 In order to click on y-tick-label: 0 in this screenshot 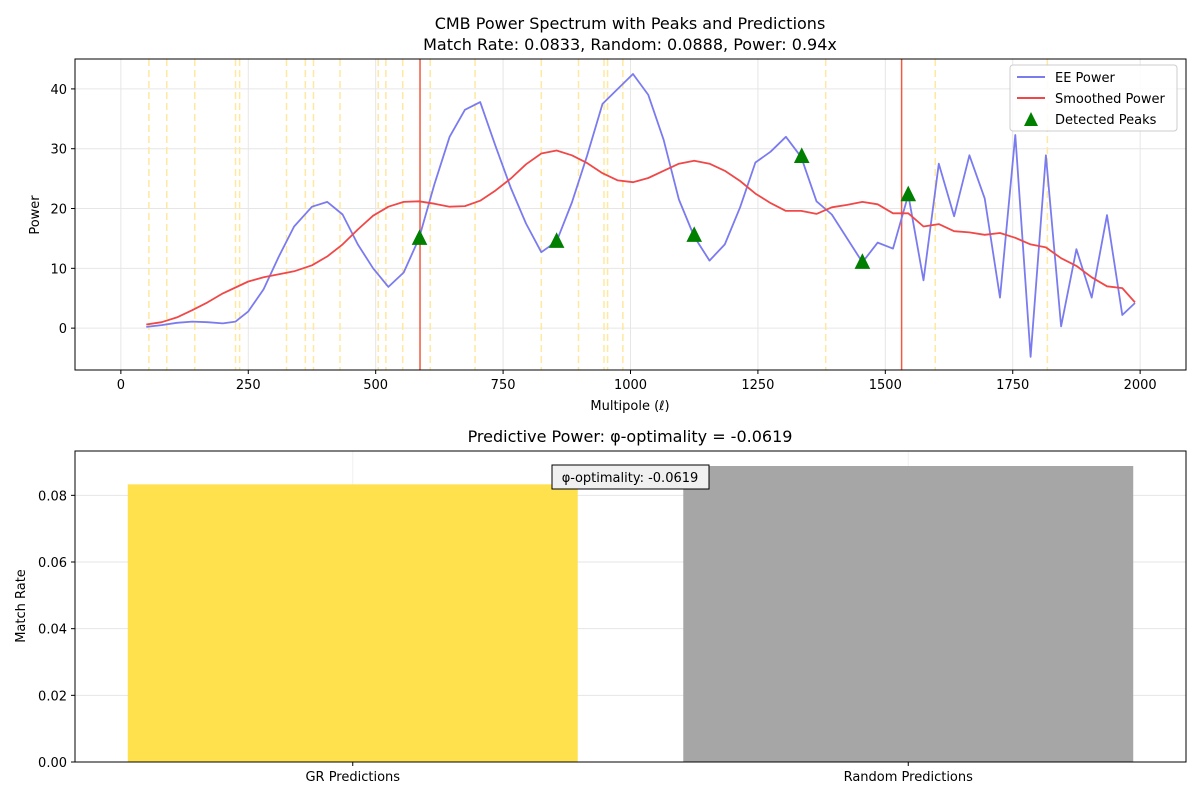, I will do `click(63, 329)`.